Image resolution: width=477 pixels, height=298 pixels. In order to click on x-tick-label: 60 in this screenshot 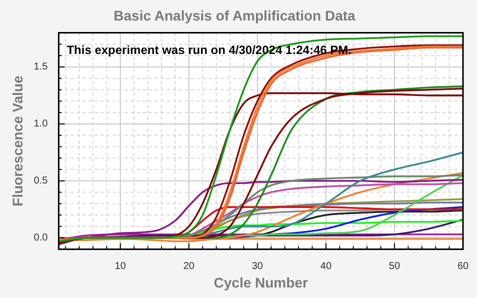, I will do `click(463, 266)`.